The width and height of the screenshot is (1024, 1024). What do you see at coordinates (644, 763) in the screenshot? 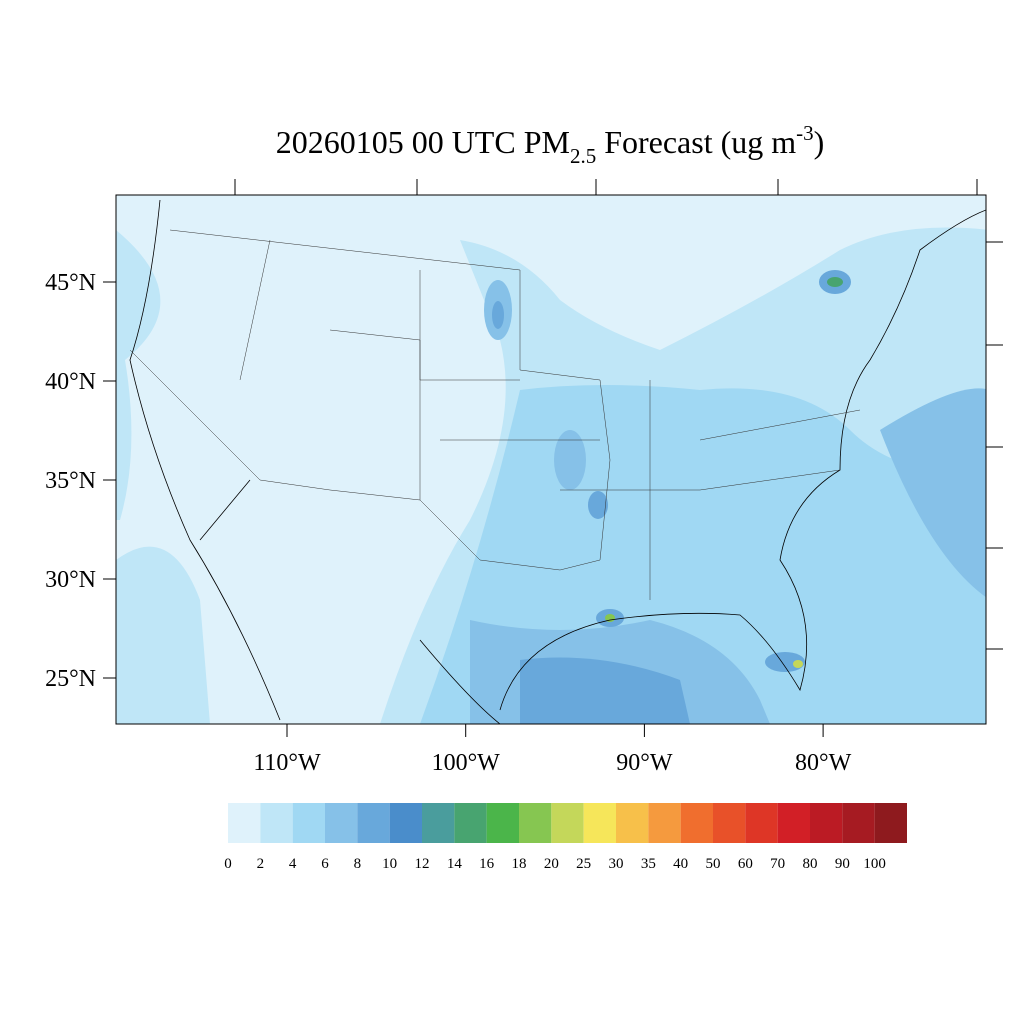
I see `lon-label: 90°W` at bounding box center [644, 763].